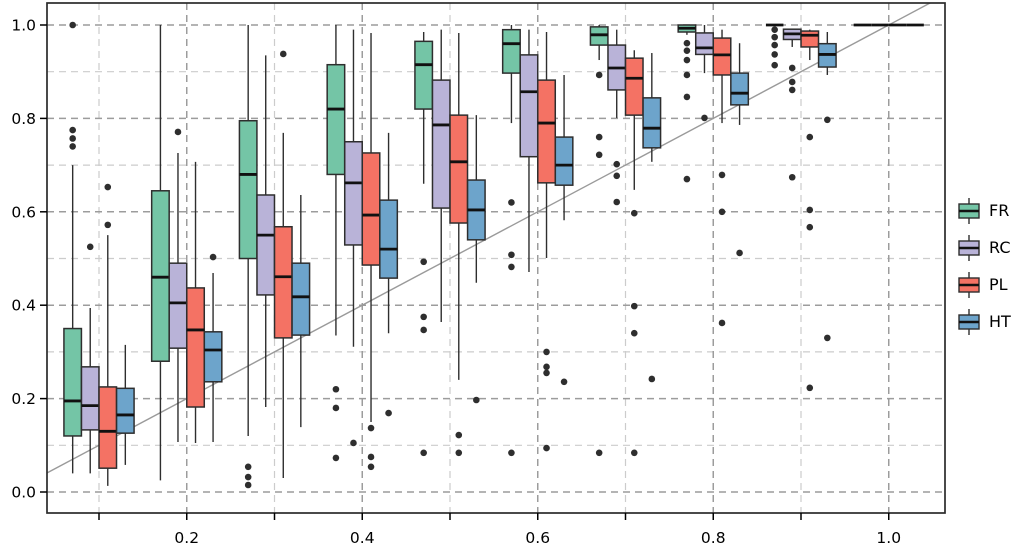 The width and height of the screenshot is (1029, 551). What do you see at coordinates (983, 210) in the screenshot?
I see `legend-item-fr: FR` at bounding box center [983, 210].